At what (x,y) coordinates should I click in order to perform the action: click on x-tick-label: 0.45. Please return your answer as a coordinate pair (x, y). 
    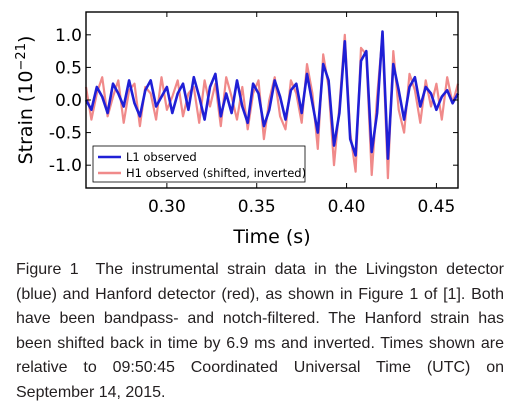
    Looking at the image, I should click on (437, 207).